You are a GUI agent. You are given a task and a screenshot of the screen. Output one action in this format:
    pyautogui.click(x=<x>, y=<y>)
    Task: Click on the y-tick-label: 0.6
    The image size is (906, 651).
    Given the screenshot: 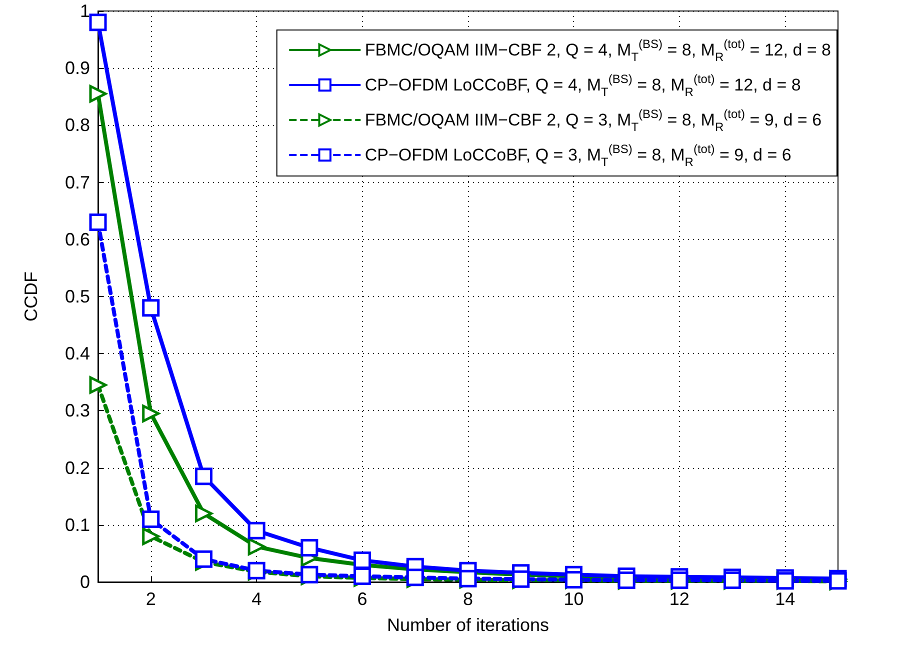 What is the action you would take?
    pyautogui.click(x=77, y=239)
    